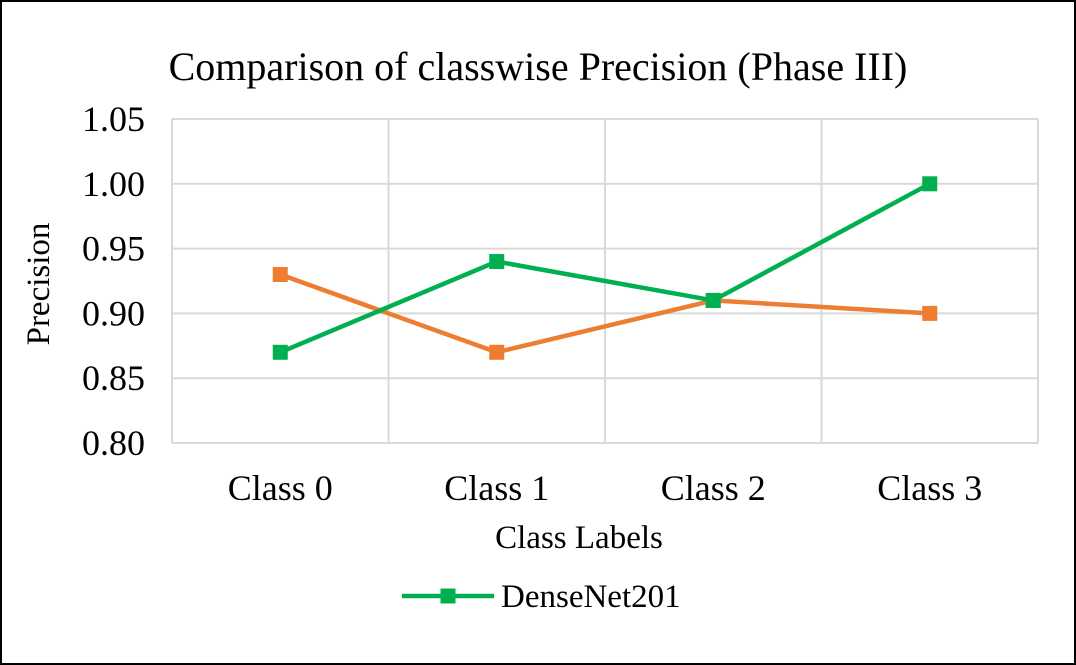  What do you see at coordinates (113, 249) in the screenshot?
I see `y-tick-label: 0.95` at bounding box center [113, 249].